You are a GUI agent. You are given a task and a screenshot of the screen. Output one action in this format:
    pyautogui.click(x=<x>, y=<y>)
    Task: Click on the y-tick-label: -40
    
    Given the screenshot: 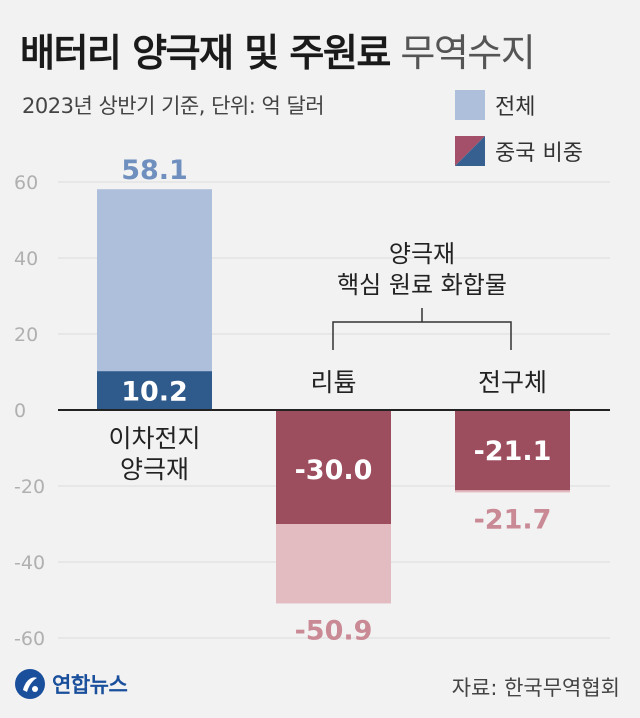 What is the action you would take?
    pyautogui.click(x=29, y=563)
    